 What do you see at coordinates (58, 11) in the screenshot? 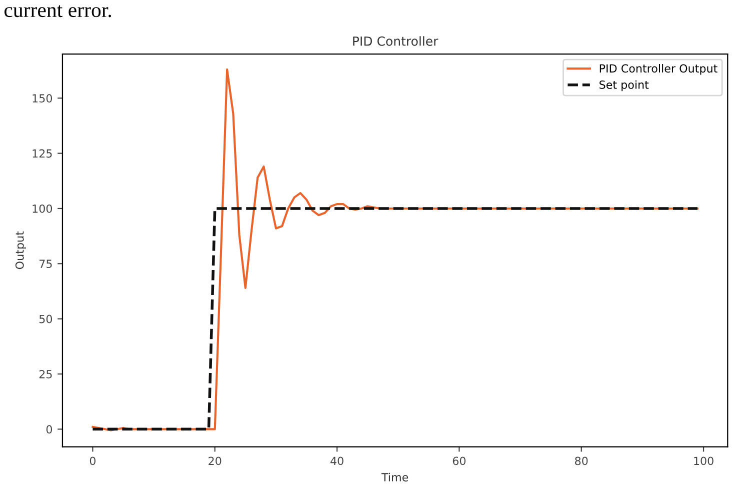
I see `text: current error.` at bounding box center [58, 11].